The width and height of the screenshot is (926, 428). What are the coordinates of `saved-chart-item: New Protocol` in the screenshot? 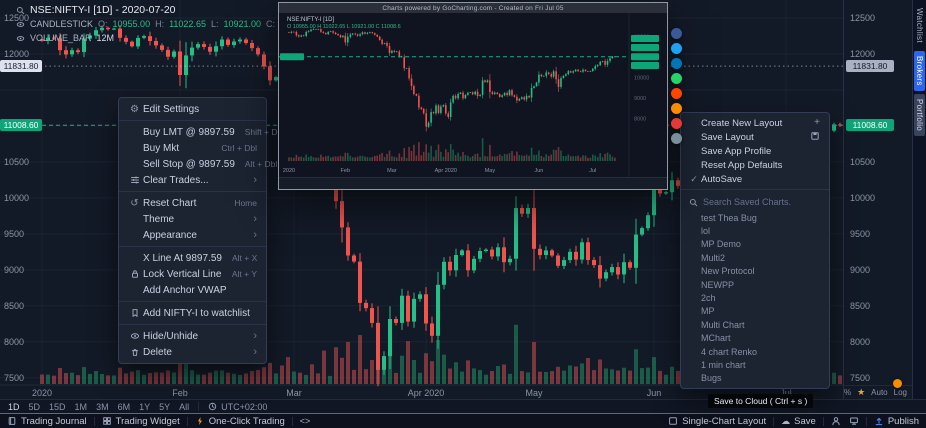 It's located at (728, 271).